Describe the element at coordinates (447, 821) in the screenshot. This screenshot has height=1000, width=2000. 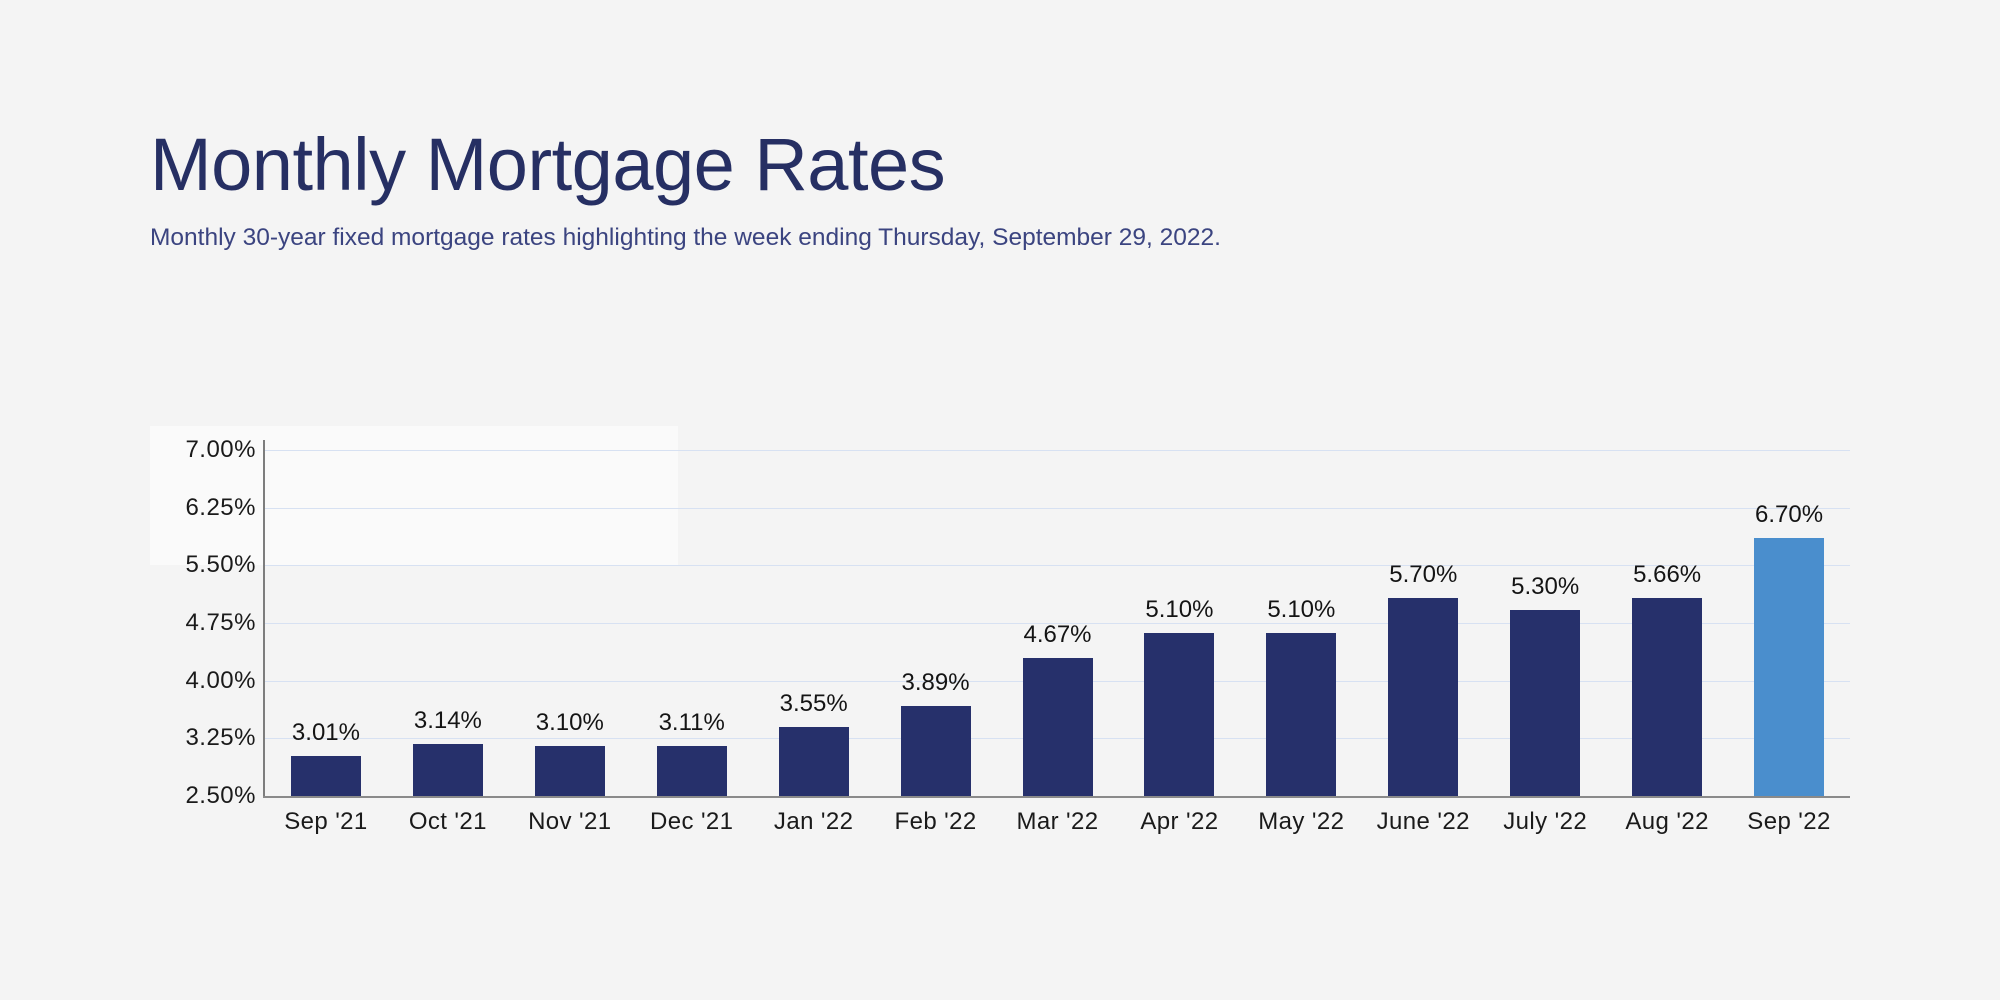
I see `x-axis-tick-label: Oct '21` at that location.